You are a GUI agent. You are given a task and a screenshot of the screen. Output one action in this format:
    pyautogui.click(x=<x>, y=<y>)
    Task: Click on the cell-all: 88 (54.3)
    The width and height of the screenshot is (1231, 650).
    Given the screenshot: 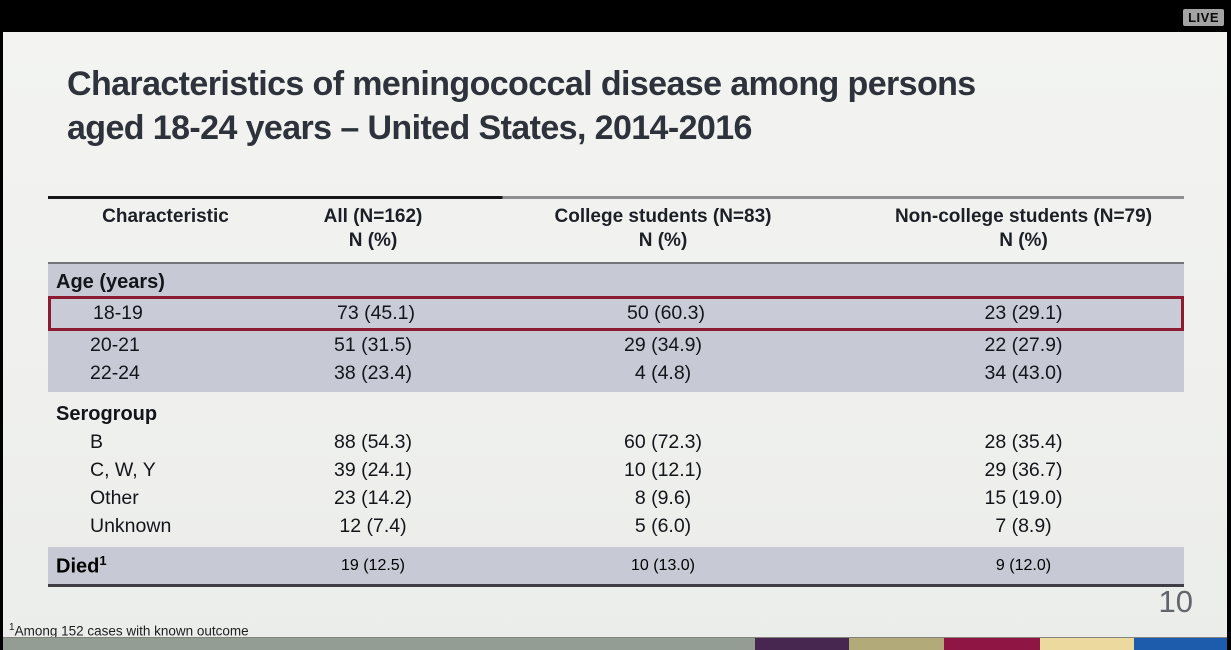 What is the action you would take?
    pyautogui.click(x=373, y=441)
    